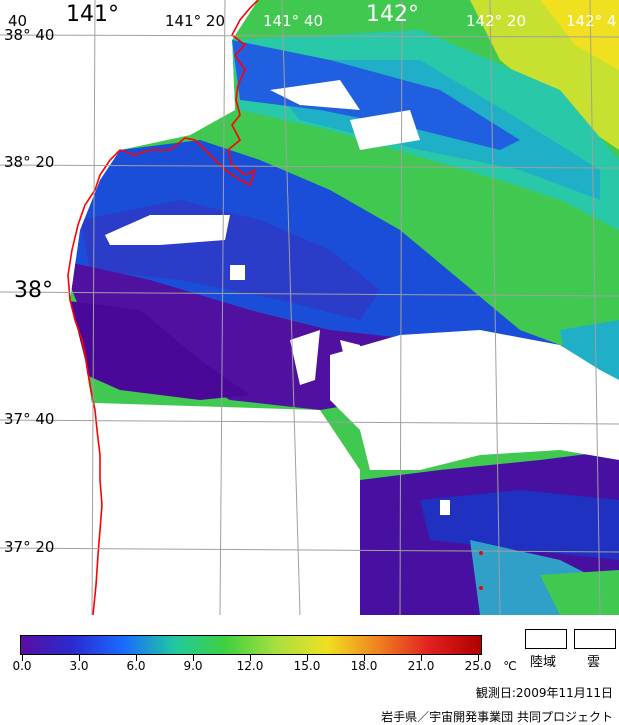  Describe the element at coordinates (33, 290) in the screenshot. I see `latitude-label: 38°` at that location.